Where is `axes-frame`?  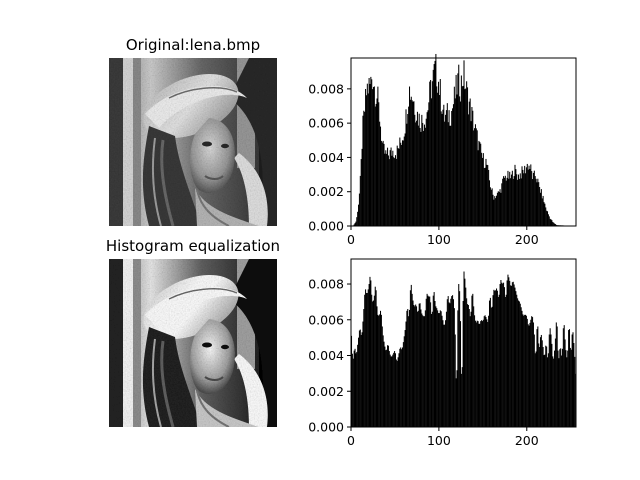 axes-frame is located at coordinates (463, 142).